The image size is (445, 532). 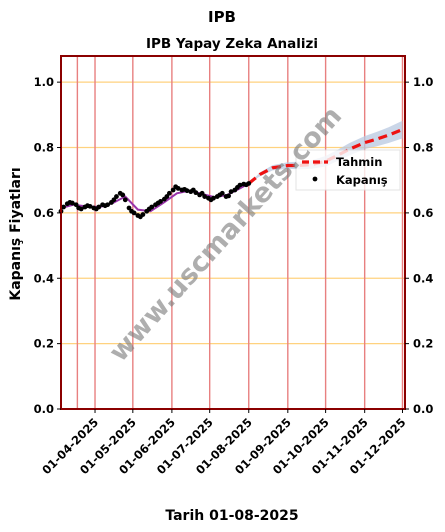 What do you see at coordinates (423, 148) in the screenshot?
I see `y-tick-label-right: 0.8` at bounding box center [423, 148].